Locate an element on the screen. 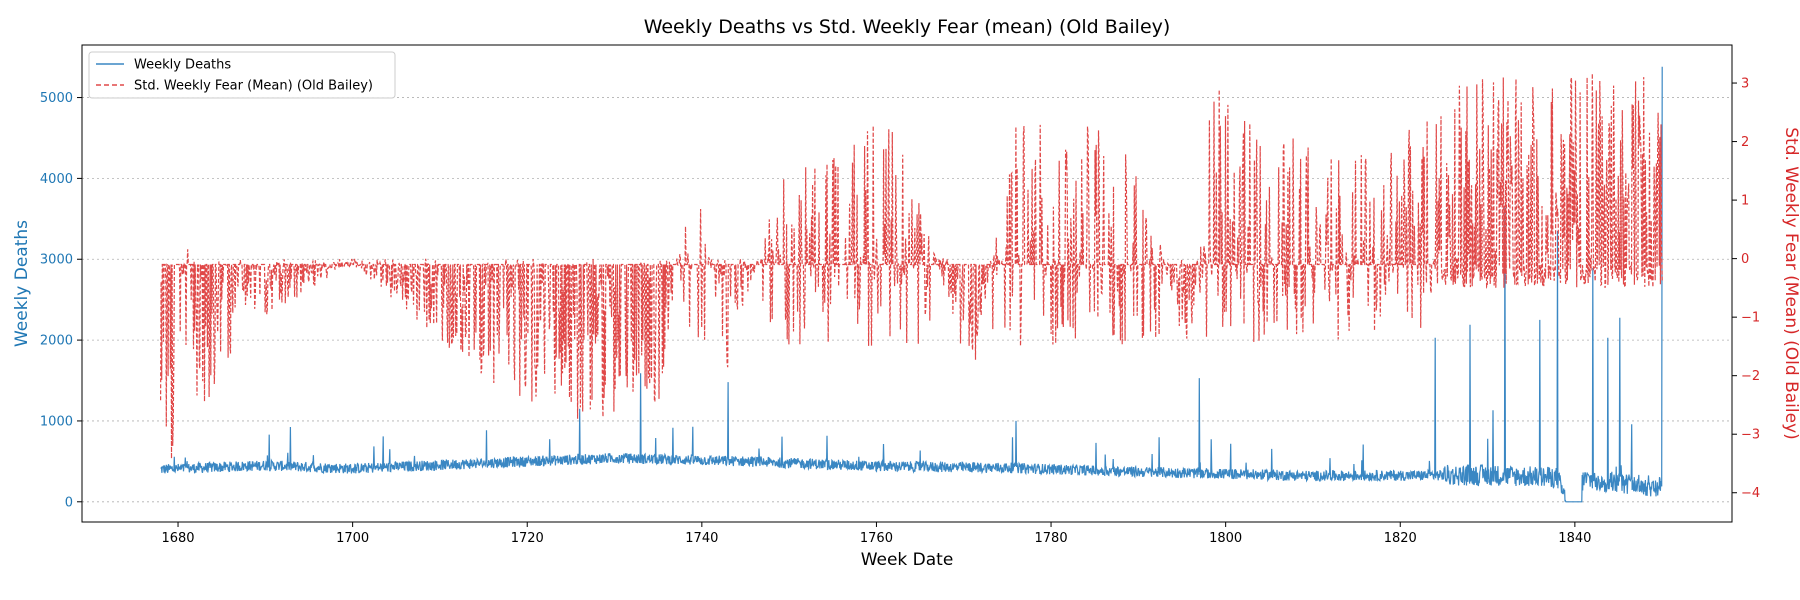  y-left-tick-label: 2000 is located at coordinates (56, 341).